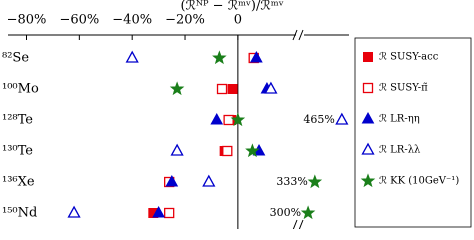 The height and width of the screenshot is (240, 474). I want to click on legend-label: ℛ LR-ηη, so click(399, 119).